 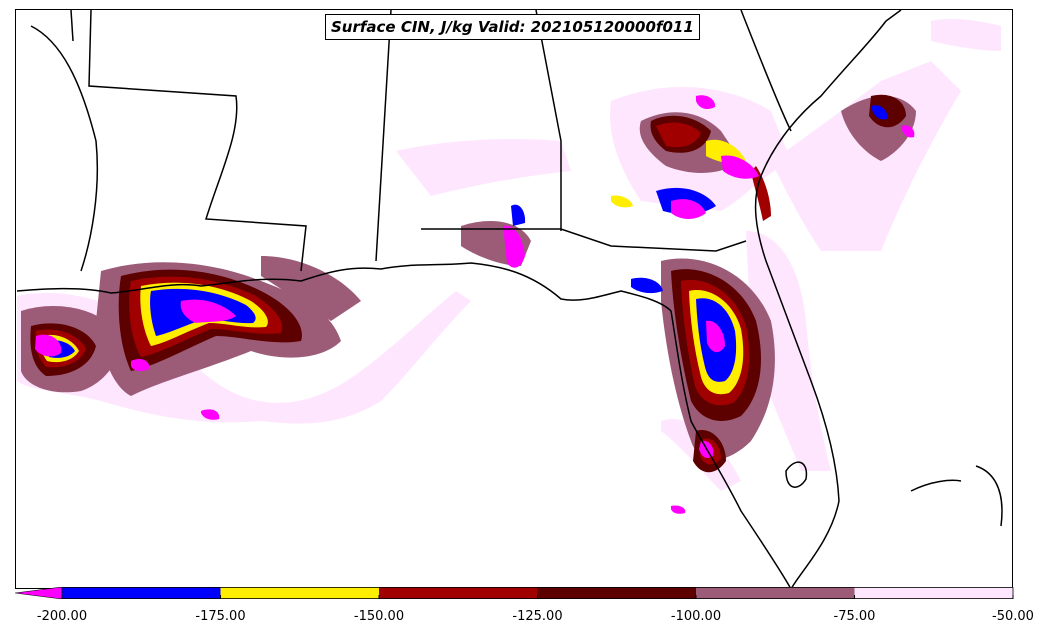 I want to click on bahamas-coast, so click(x=936, y=485).